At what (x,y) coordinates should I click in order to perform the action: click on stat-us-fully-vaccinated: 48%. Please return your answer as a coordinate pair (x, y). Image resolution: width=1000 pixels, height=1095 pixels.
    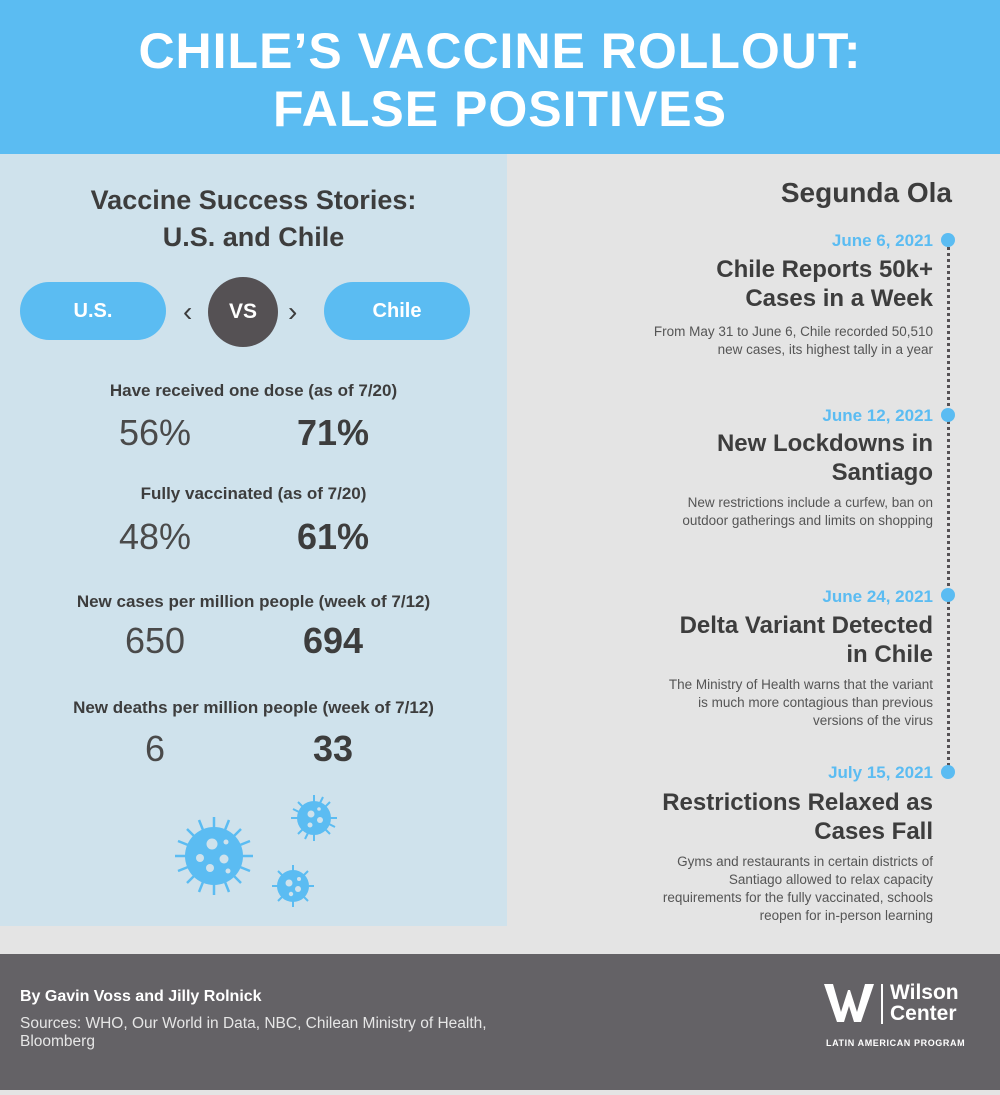
    Looking at the image, I should click on (155, 536).